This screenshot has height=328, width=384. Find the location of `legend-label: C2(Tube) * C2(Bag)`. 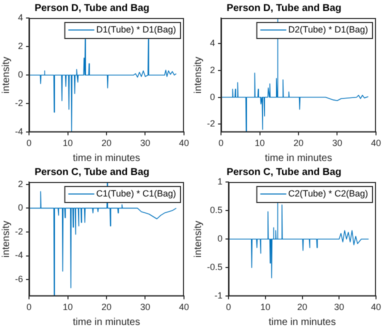

legend-label: C2(Tube) * C2(Bag) is located at coordinates (328, 193).